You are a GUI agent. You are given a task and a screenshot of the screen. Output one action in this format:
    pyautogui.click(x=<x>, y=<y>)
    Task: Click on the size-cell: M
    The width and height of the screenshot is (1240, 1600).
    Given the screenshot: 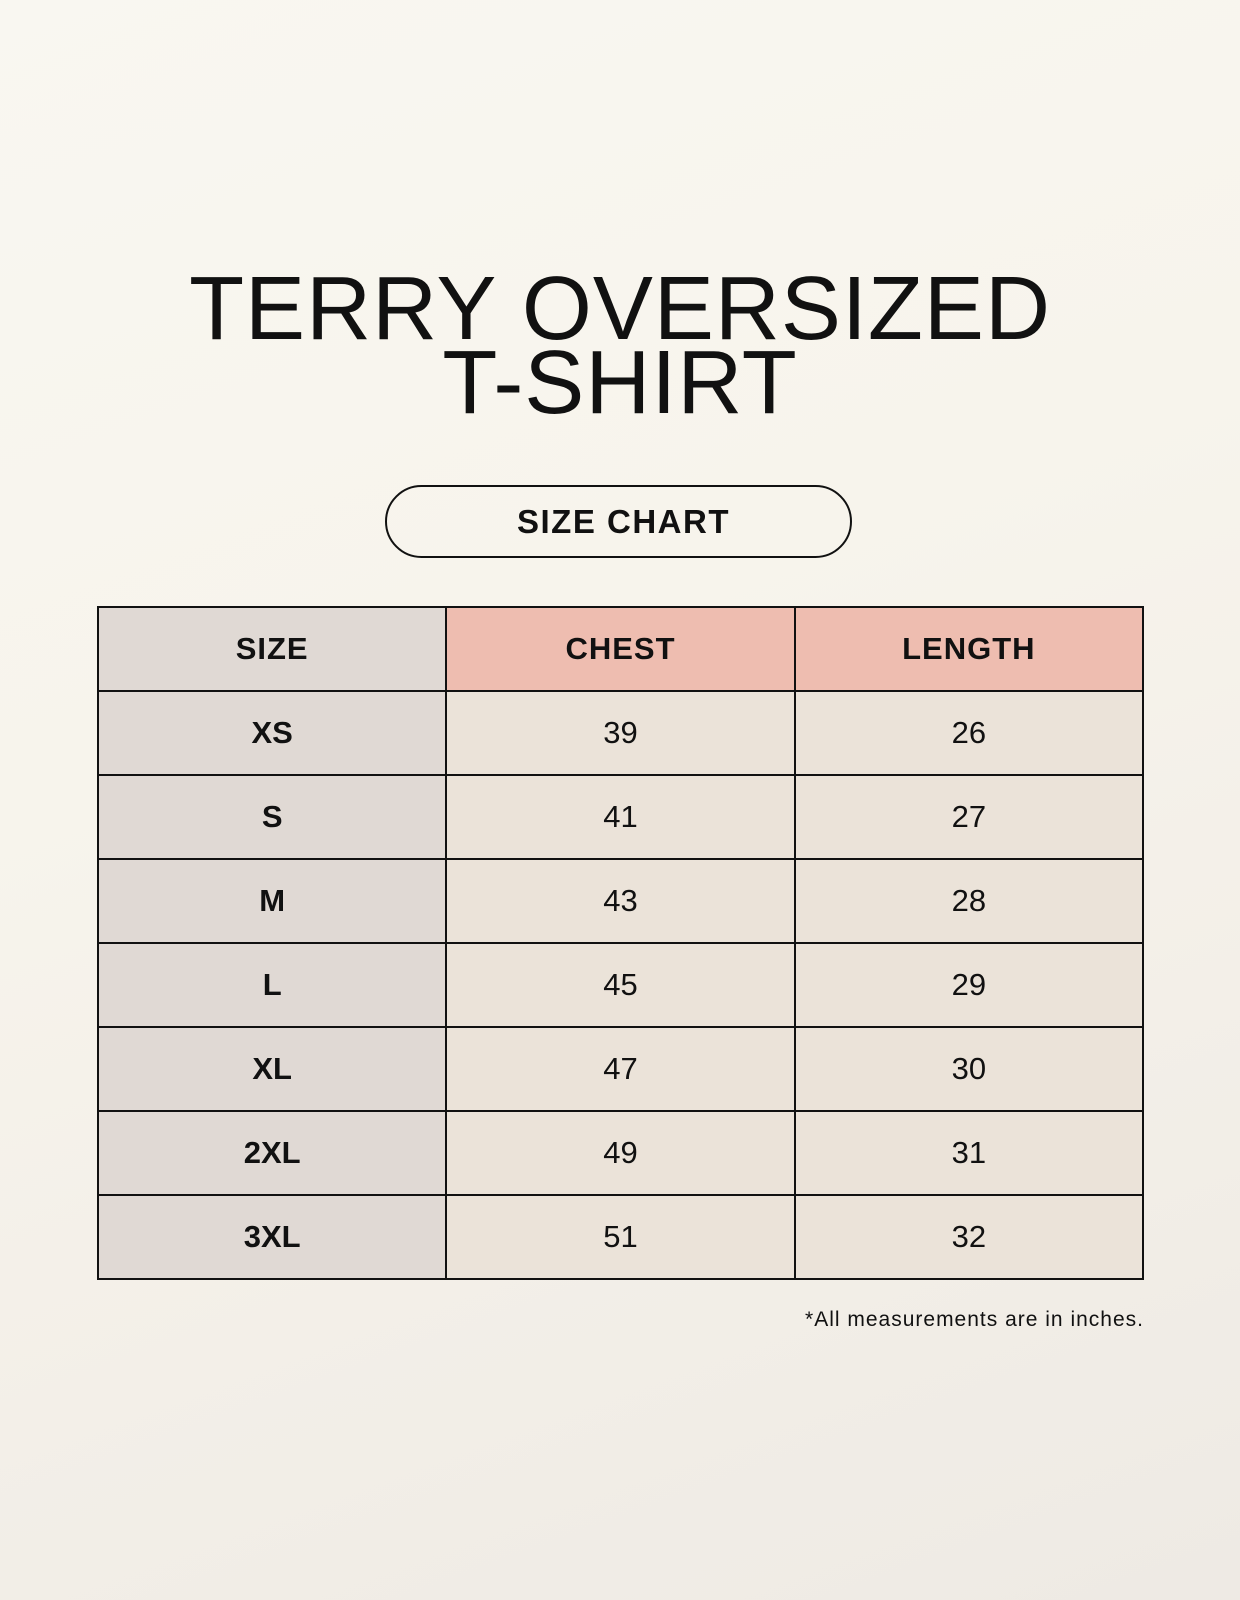 What is the action you would take?
    pyautogui.click(x=272, y=901)
    